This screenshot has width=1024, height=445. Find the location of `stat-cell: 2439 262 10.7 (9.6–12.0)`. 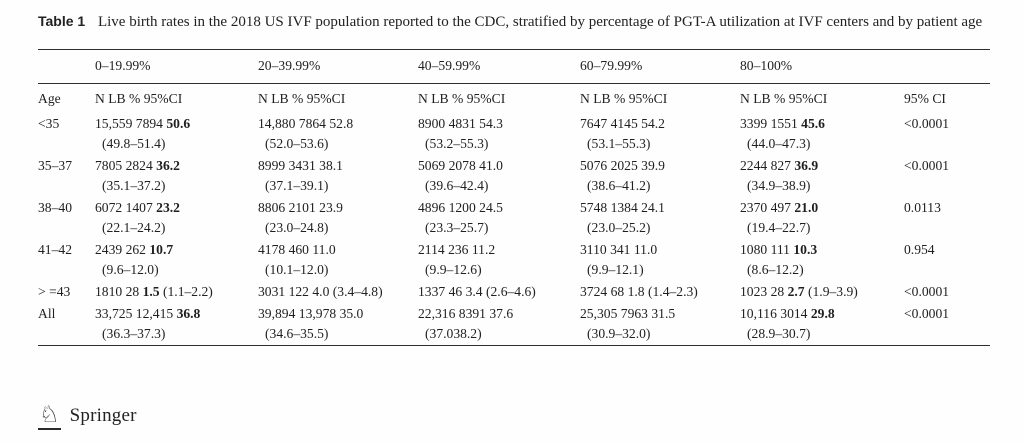

stat-cell: 2439 262 10.7 (9.6–12.0) is located at coordinates (176, 260).